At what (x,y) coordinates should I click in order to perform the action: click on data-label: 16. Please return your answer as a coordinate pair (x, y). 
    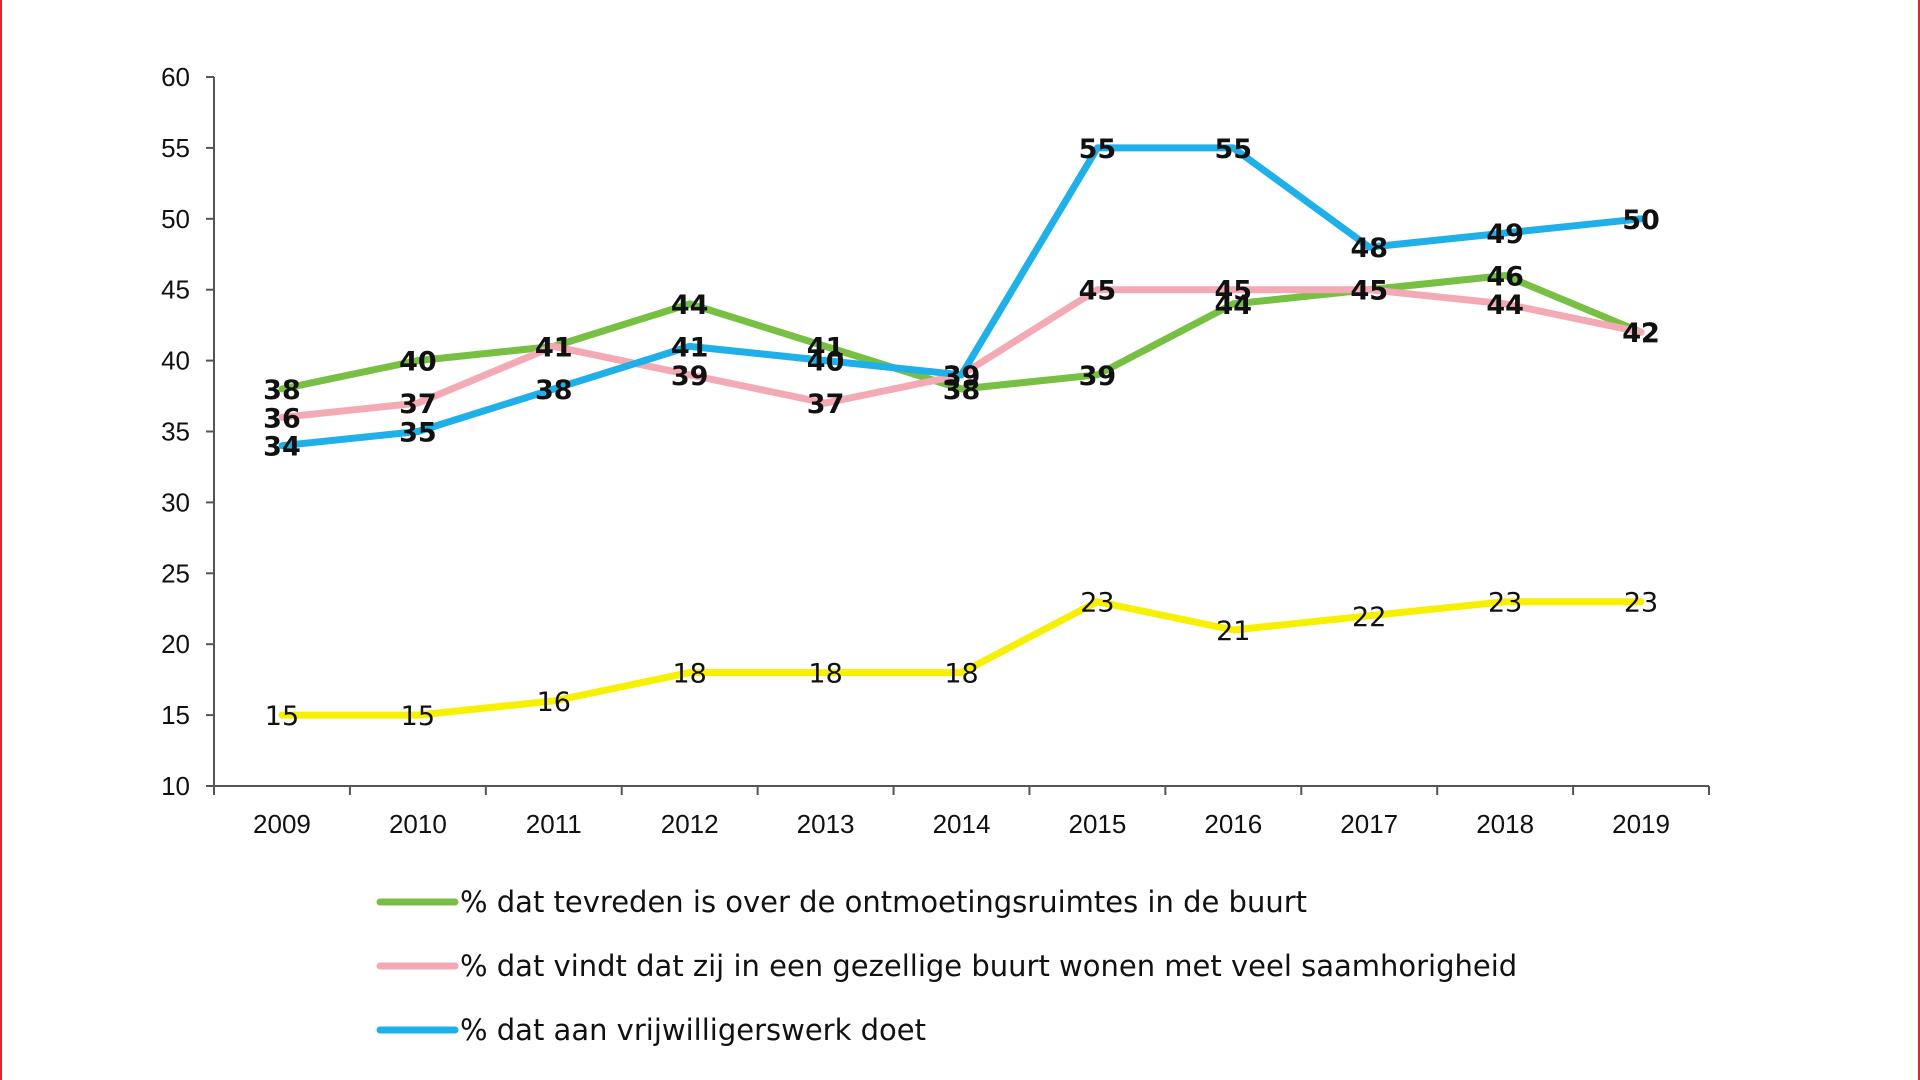
    Looking at the image, I should click on (554, 702).